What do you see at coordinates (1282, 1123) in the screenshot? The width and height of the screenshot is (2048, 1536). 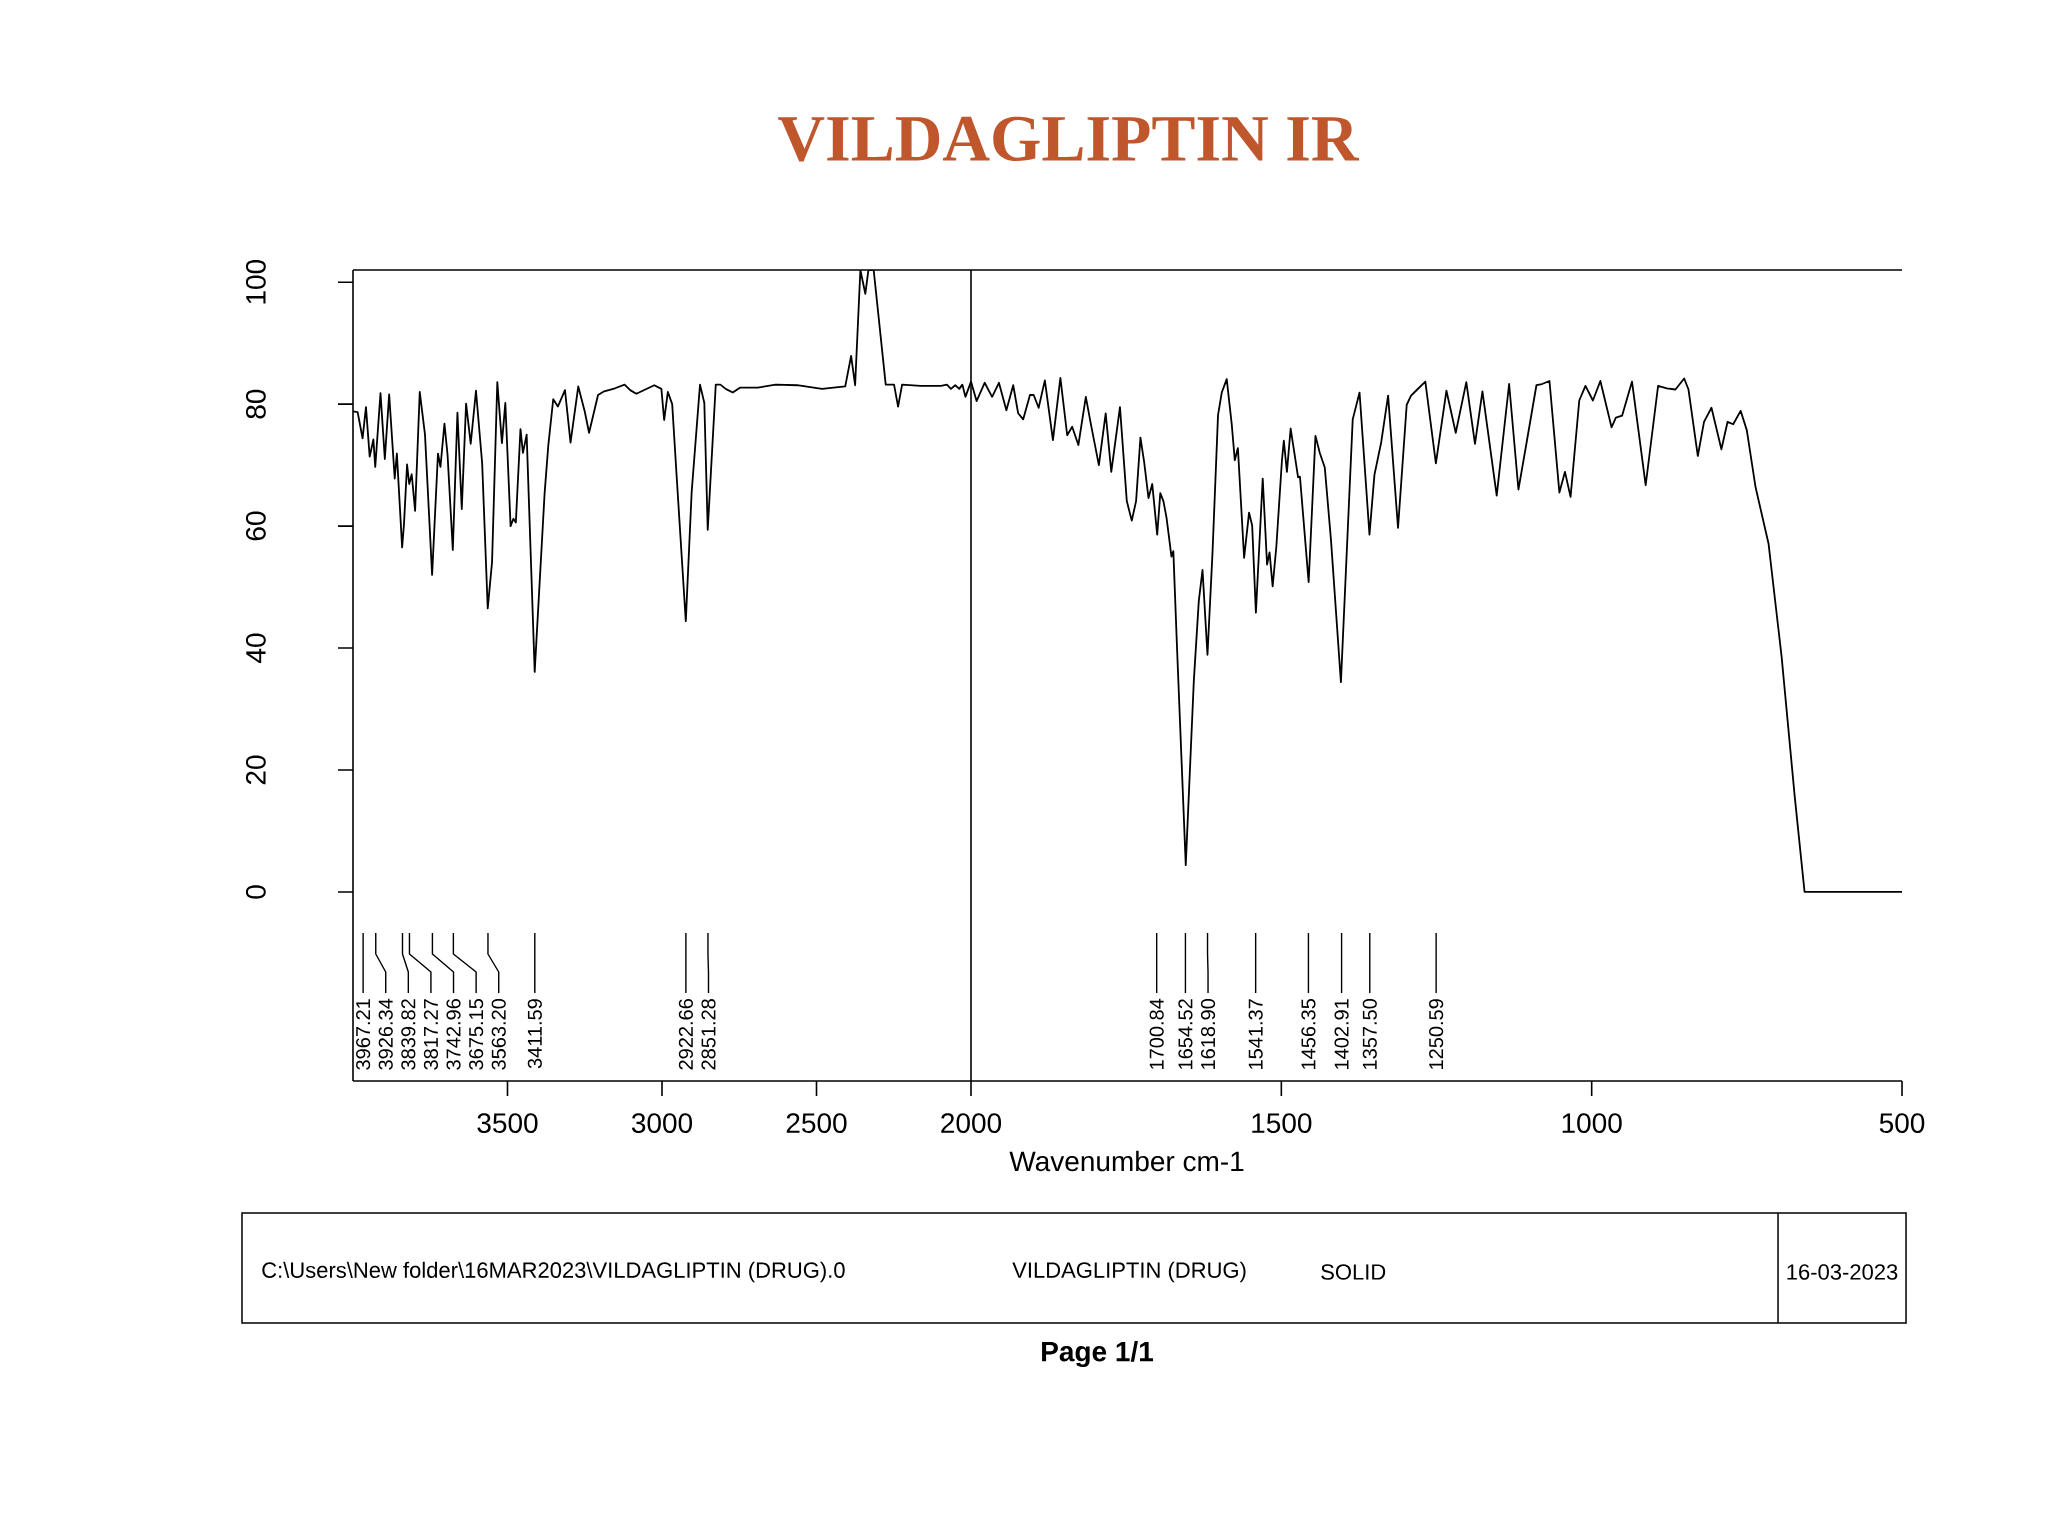 I see `x-tick-label: 1500` at bounding box center [1282, 1123].